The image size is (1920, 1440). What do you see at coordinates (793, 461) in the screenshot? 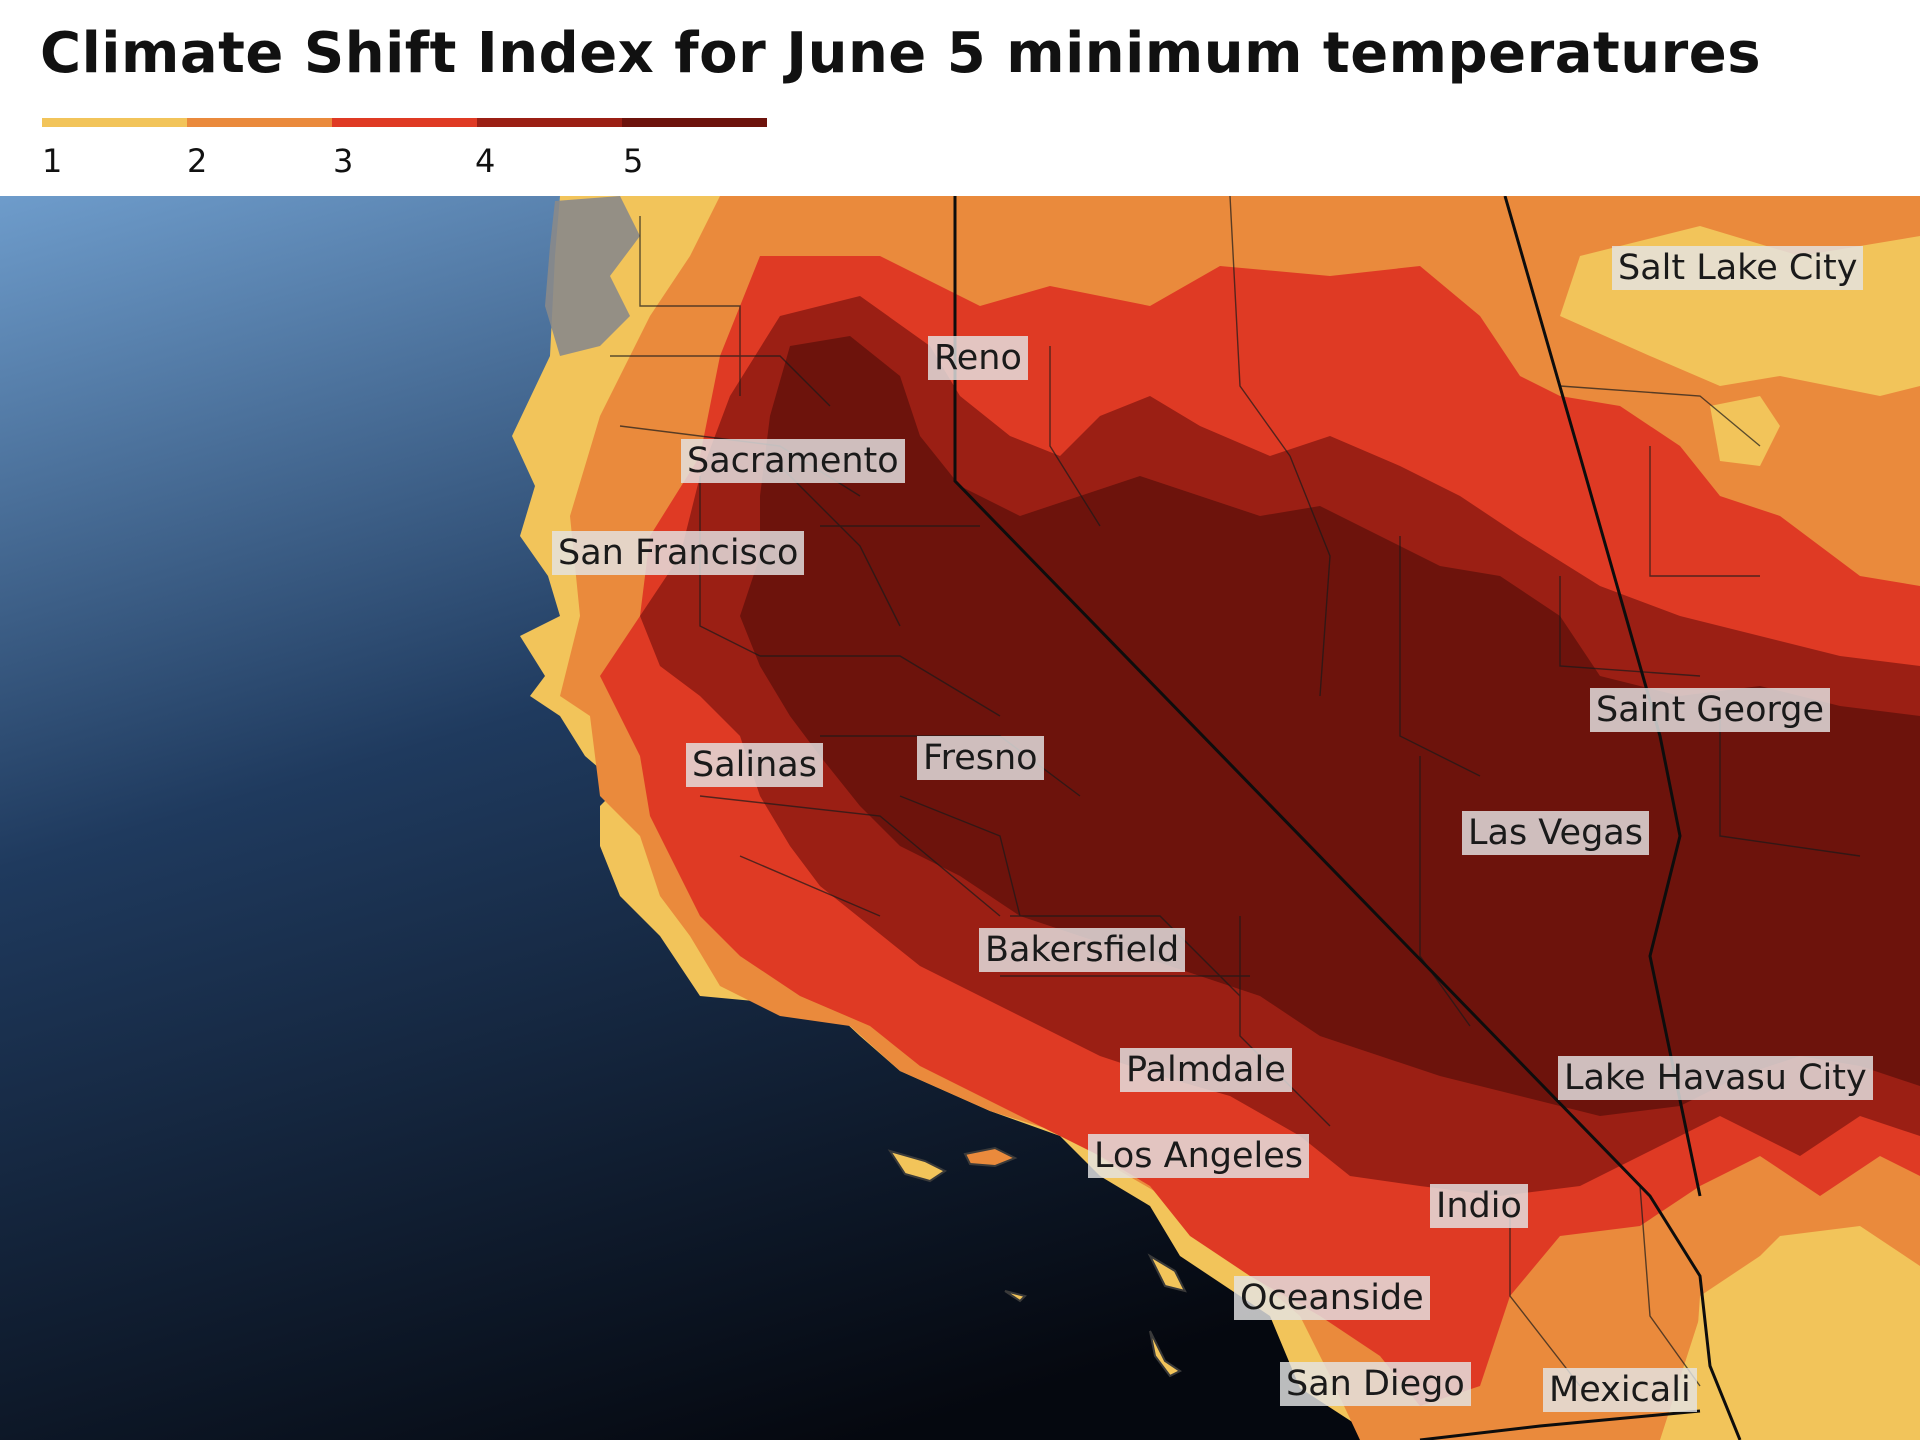
I see `city-label-sacramento: Sacramento` at bounding box center [793, 461].